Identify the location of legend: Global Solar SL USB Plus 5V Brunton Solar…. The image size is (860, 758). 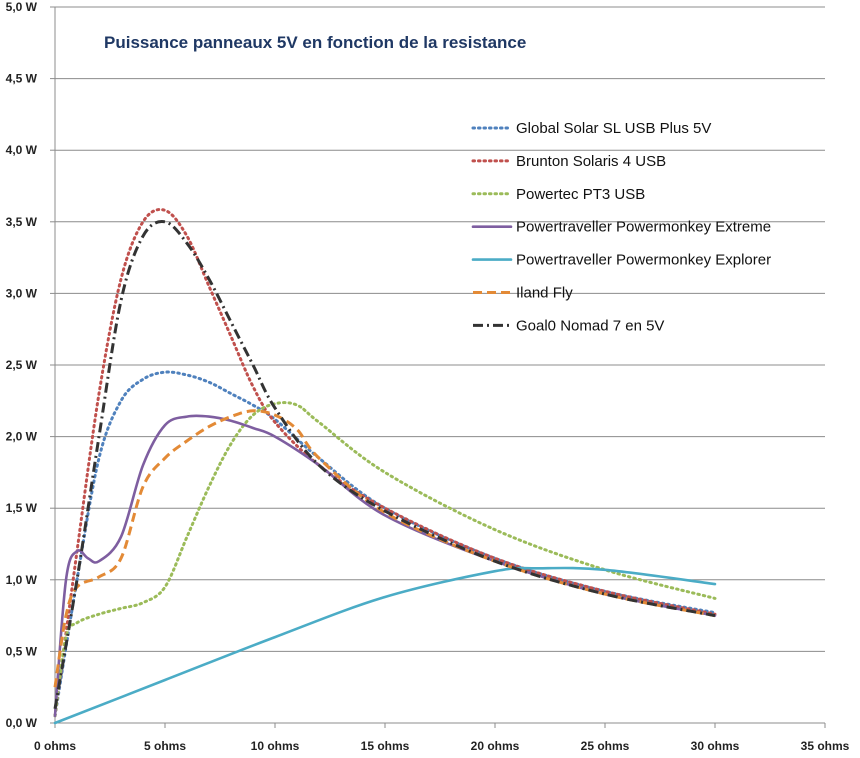
(621, 227).